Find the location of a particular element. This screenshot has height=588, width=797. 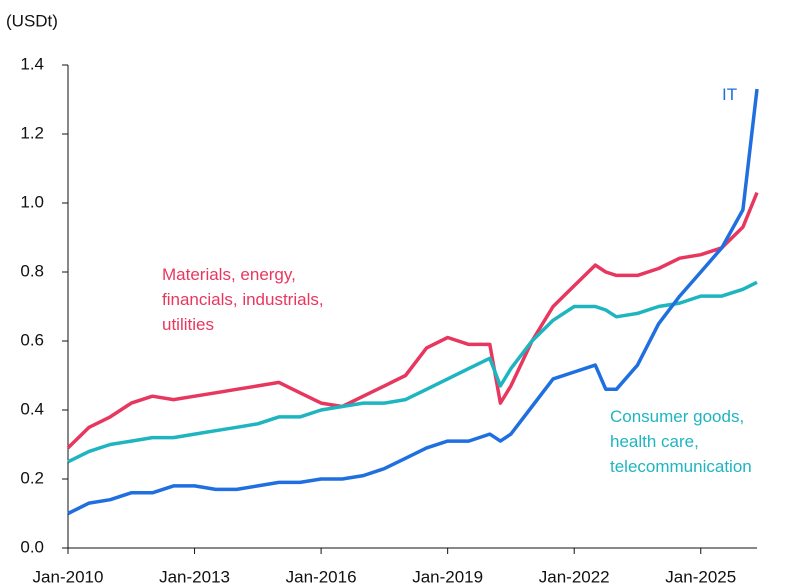

y-tick-label: 0.4 is located at coordinates (32, 408).